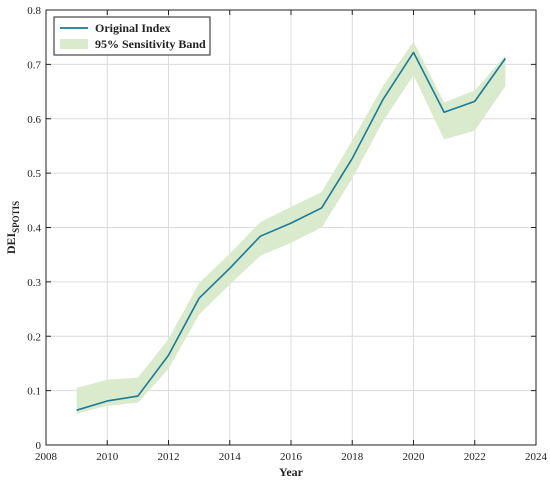  Describe the element at coordinates (16, 217) in the screenshot. I see `y-axis-title-subscript: SPOTIS` at that location.